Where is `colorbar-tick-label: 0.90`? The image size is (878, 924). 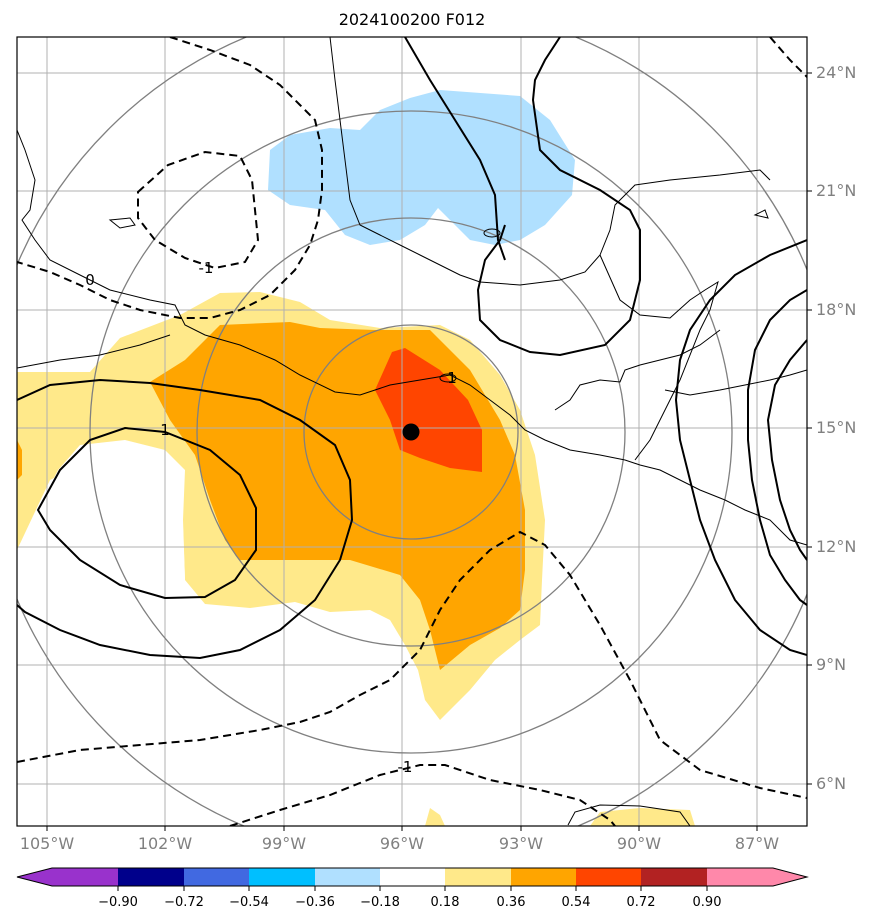
colorbar-tick-label: 0.90 is located at coordinates (707, 902).